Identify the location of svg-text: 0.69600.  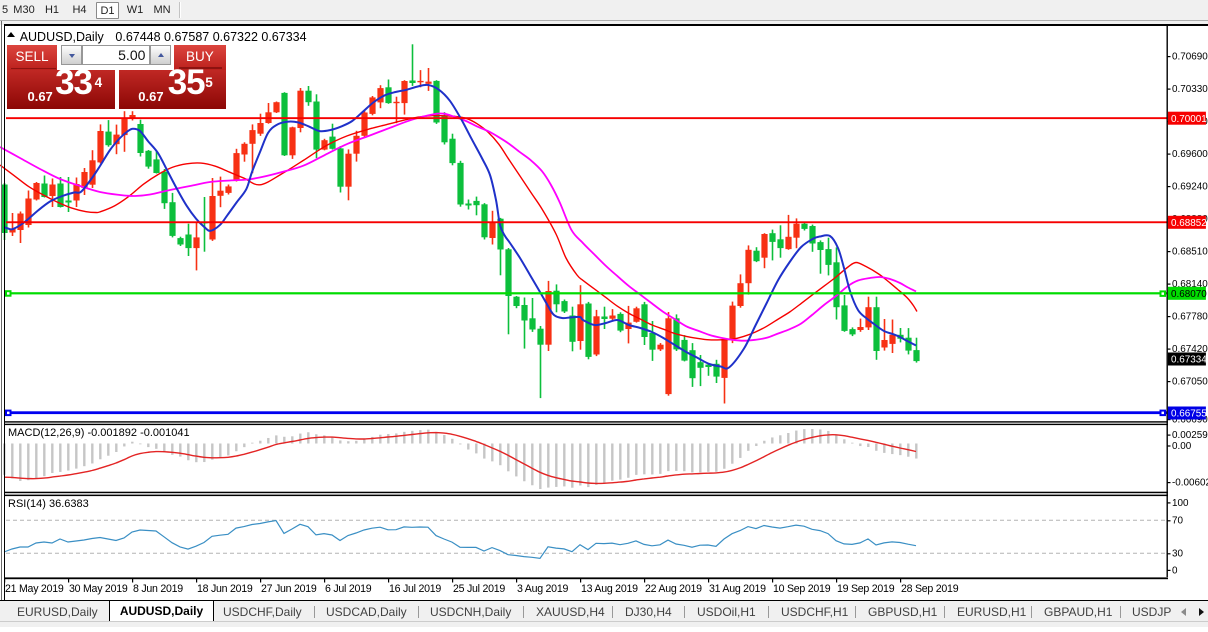
(1190, 154).